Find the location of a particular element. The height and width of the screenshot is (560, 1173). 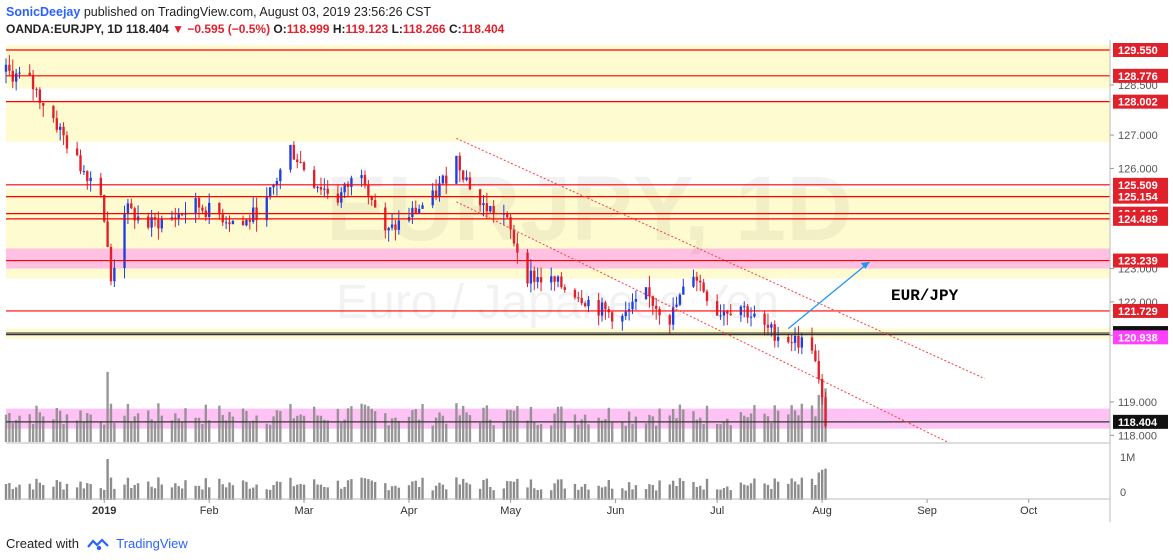

last-price: 118.404 is located at coordinates (147, 29).